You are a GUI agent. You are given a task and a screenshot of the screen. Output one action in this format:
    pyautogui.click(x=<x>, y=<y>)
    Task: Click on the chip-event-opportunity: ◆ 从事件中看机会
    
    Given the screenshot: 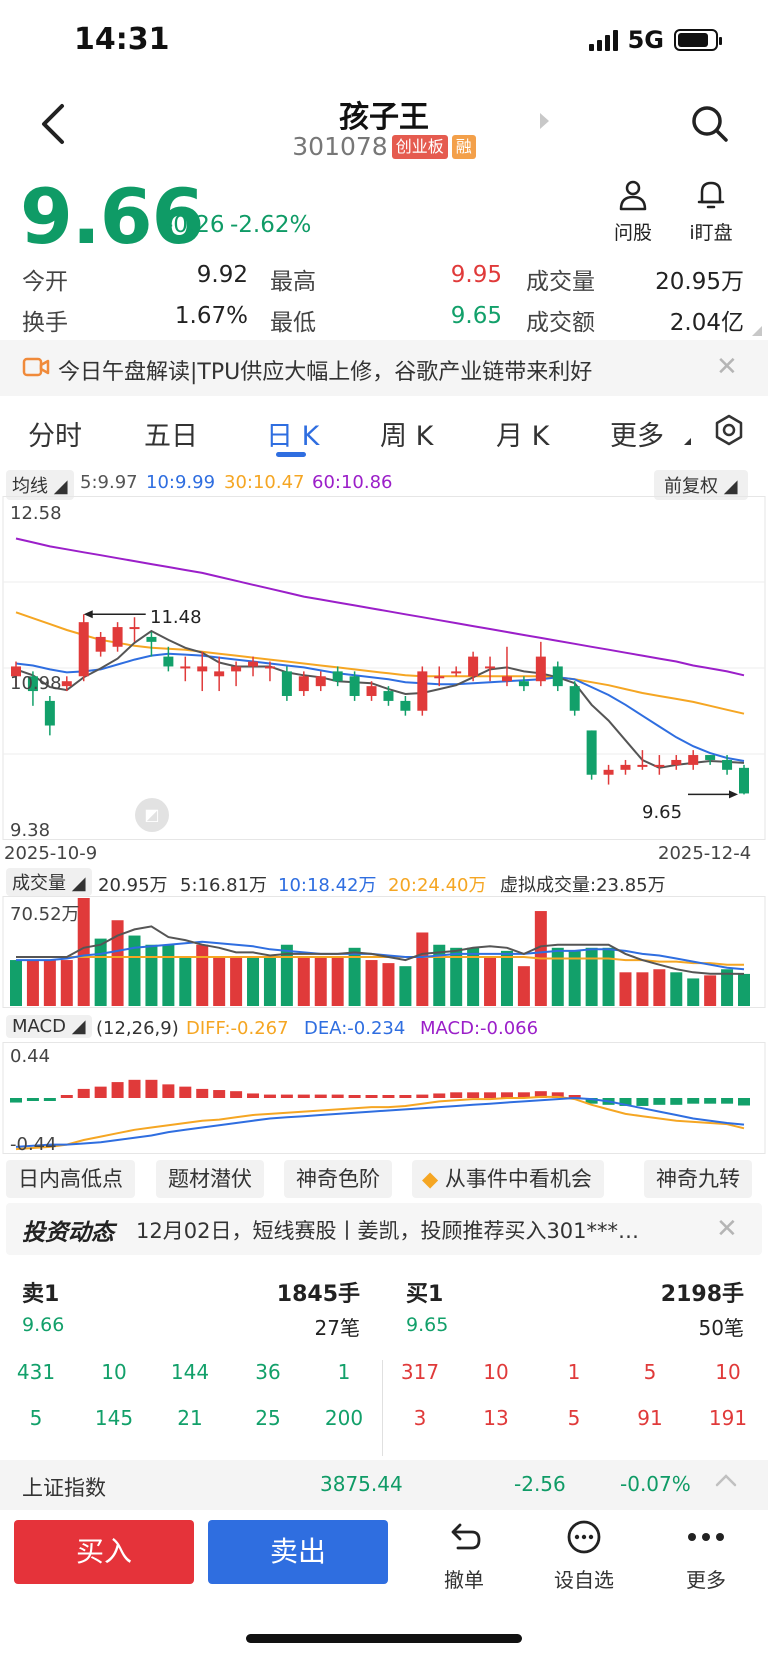 What is the action you would take?
    pyautogui.click(x=508, y=1179)
    